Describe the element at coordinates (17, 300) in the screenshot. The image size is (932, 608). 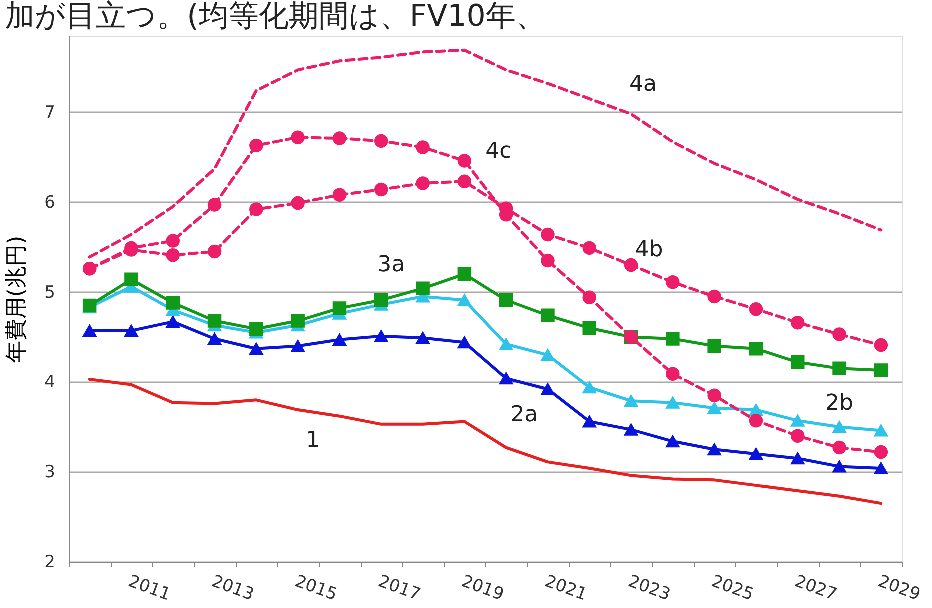
I see `y-axis-title: 年費用(兆円)` at that location.